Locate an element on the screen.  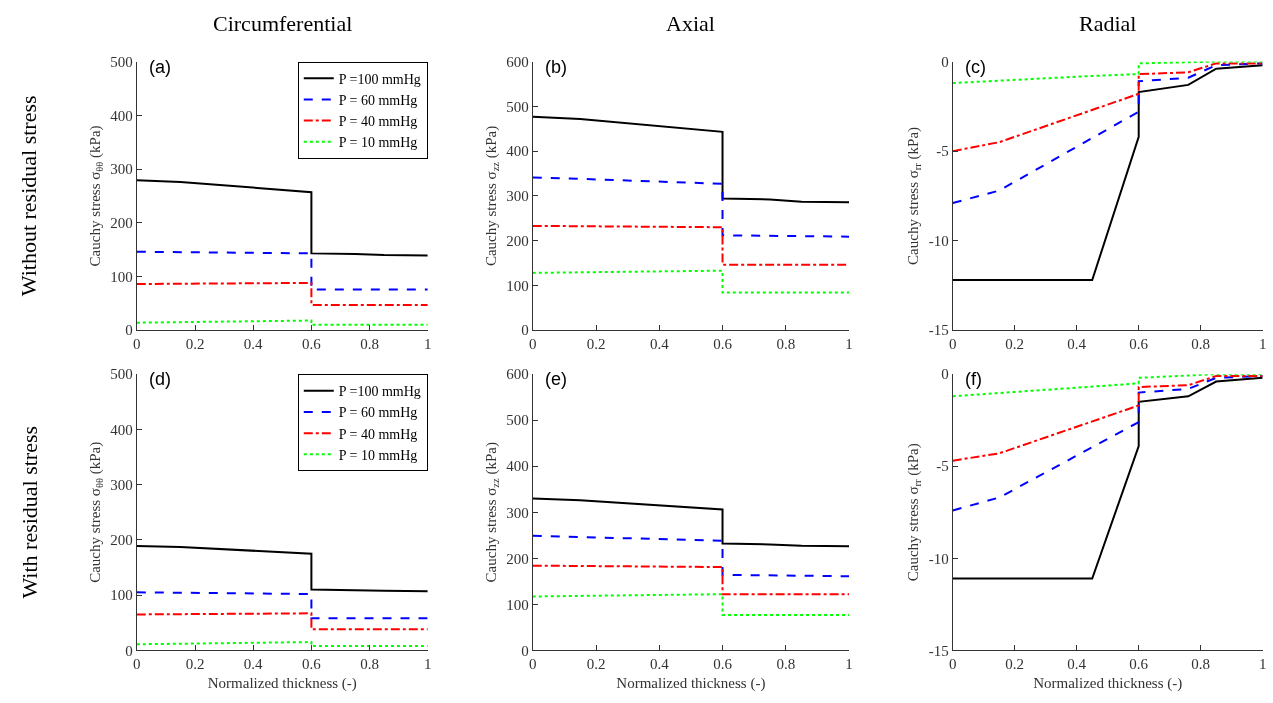
annotation: (c) is located at coordinates (975, 67).